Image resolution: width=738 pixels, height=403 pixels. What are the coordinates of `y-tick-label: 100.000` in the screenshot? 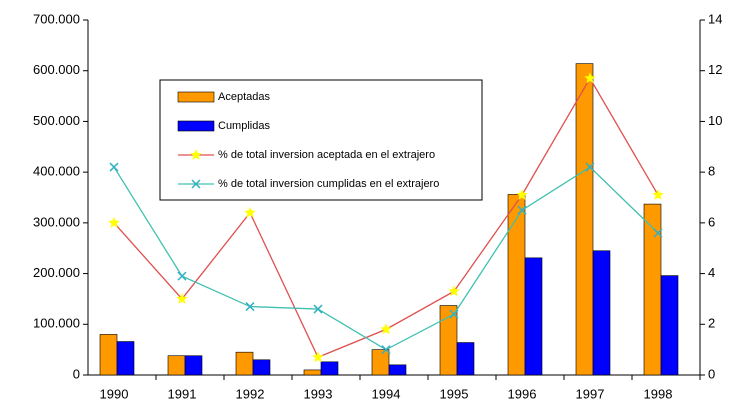 It's located at (56, 323).